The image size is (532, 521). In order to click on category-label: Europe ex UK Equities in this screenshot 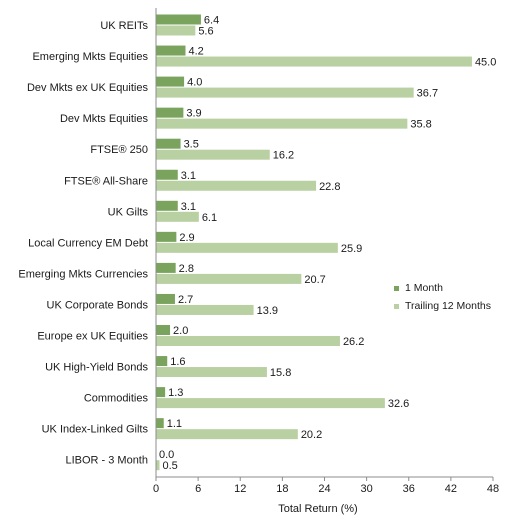, I will do `click(92, 337)`.